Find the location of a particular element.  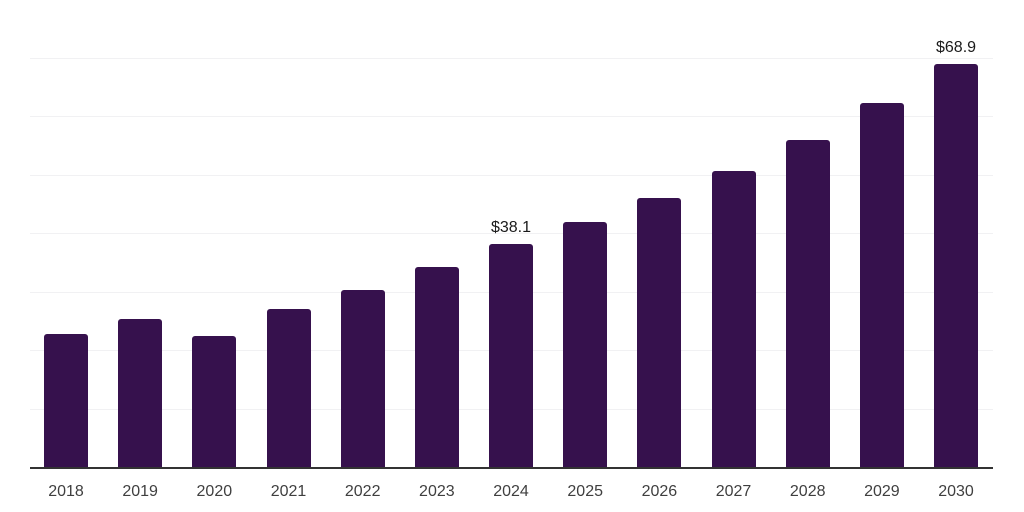

data-label-2024: $38.1 is located at coordinates (511, 228).